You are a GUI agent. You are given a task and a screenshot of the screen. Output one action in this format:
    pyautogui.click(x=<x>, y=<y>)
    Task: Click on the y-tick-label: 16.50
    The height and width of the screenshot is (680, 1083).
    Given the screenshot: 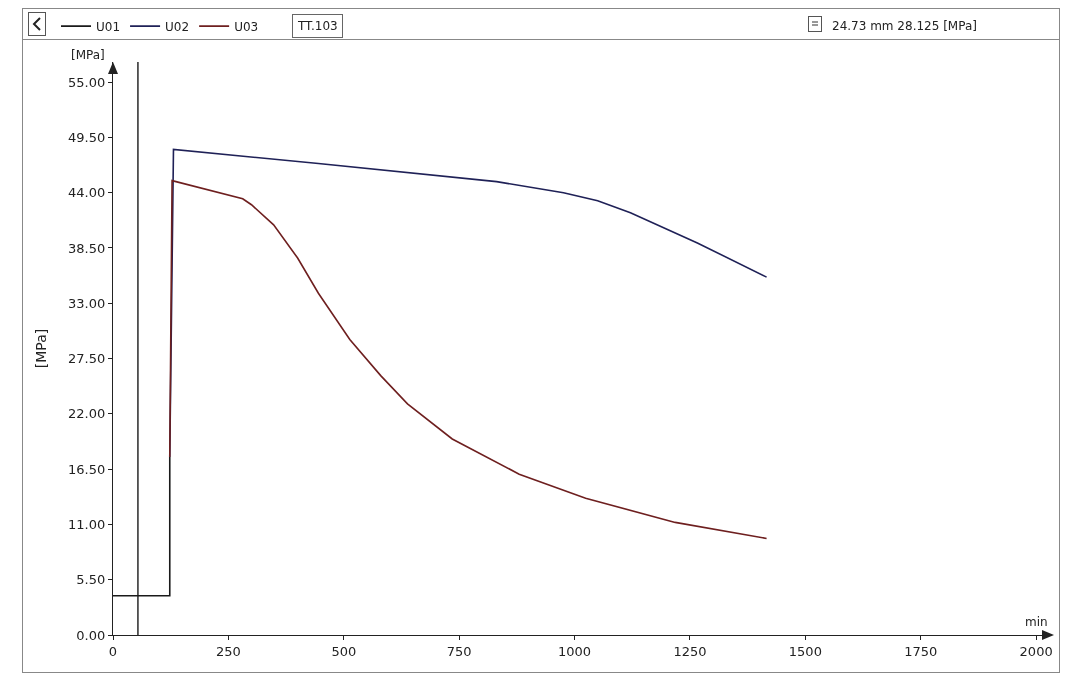 What is the action you would take?
    pyautogui.click(x=87, y=469)
    